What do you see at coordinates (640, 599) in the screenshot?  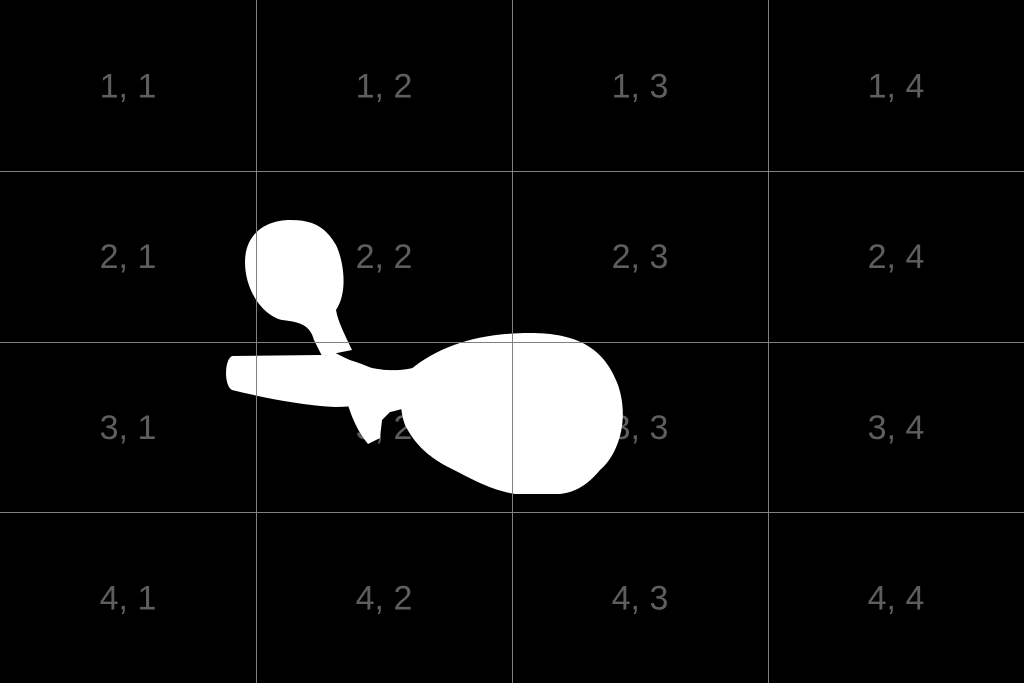 I see `cell-label-4-3: 4, 3` at bounding box center [640, 599].